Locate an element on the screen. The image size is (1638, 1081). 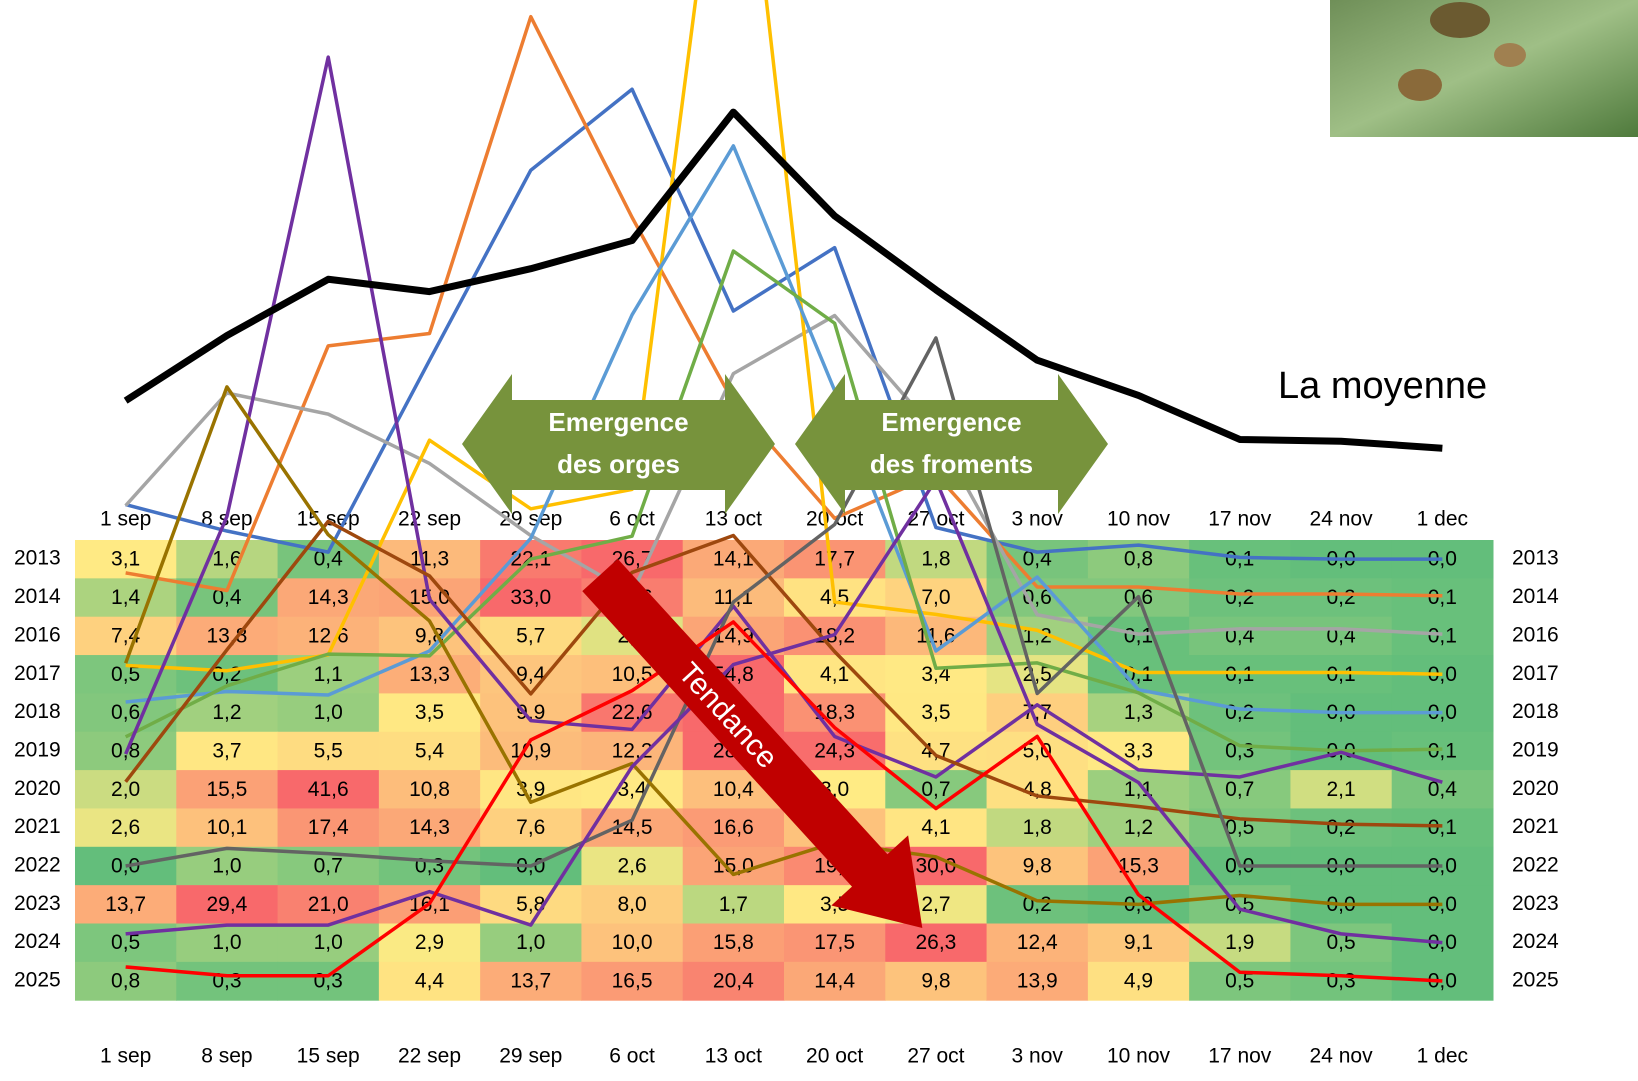
cell-label: 1,8 is located at coordinates (1037, 827).